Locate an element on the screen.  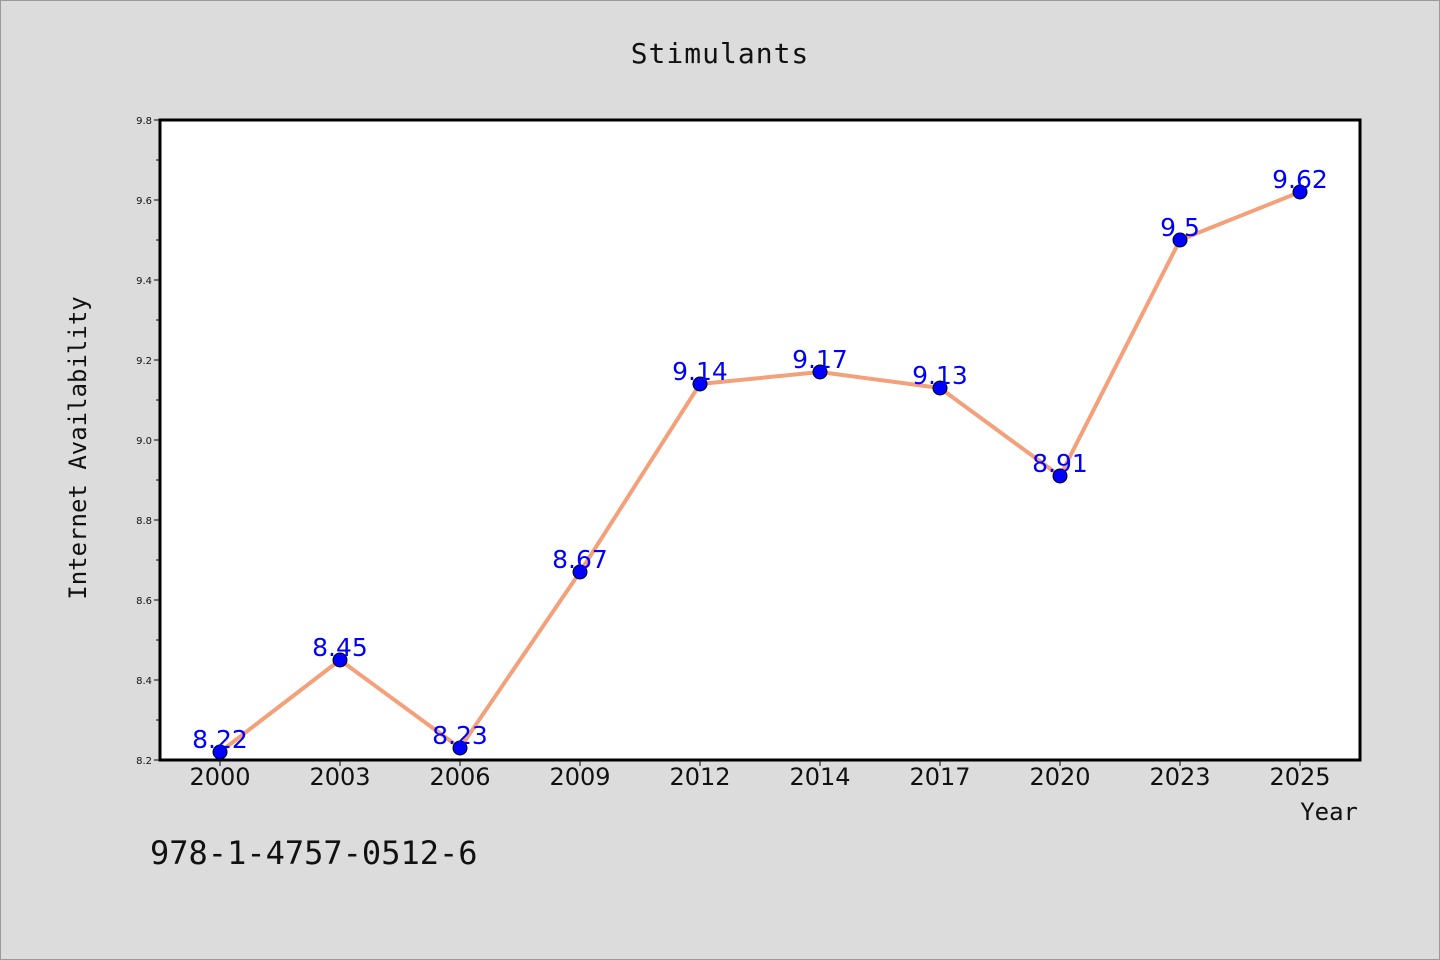
y-axis-label: Internet Availability is located at coordinates (78, 447).